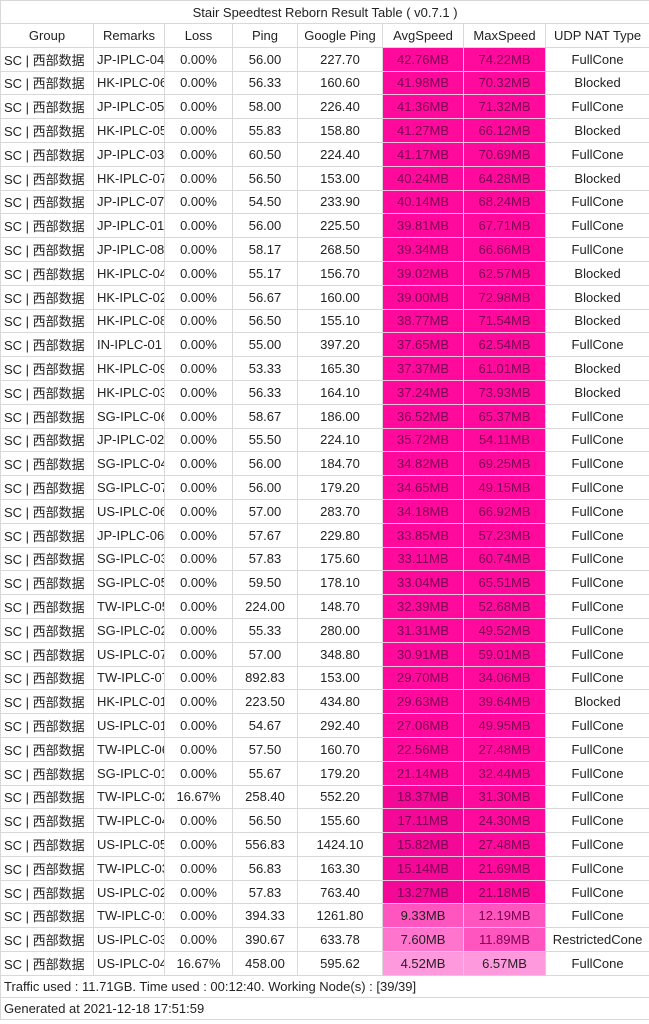  What do you see at coordinates (340, 892) in the screenshot?
I see `google-ping-cell: 763.40` at bounding box center [340, 892].